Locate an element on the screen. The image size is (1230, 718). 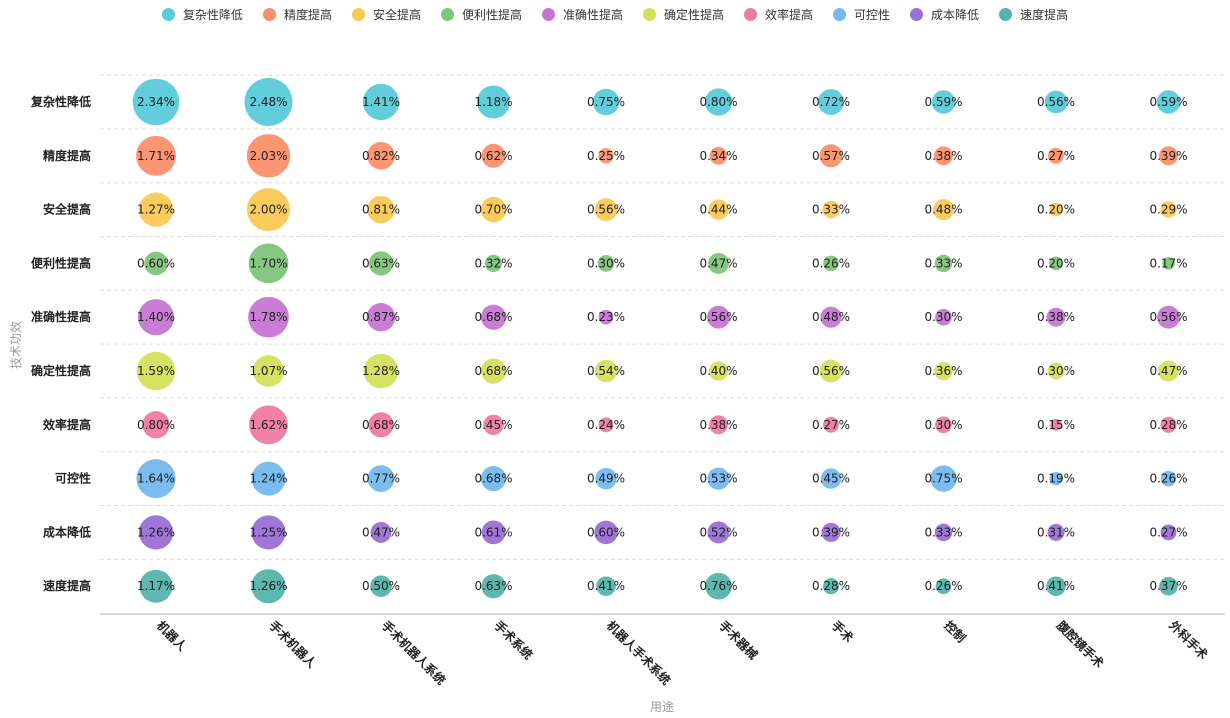
data-label: 0.68% is located at coordinates (493, 479).